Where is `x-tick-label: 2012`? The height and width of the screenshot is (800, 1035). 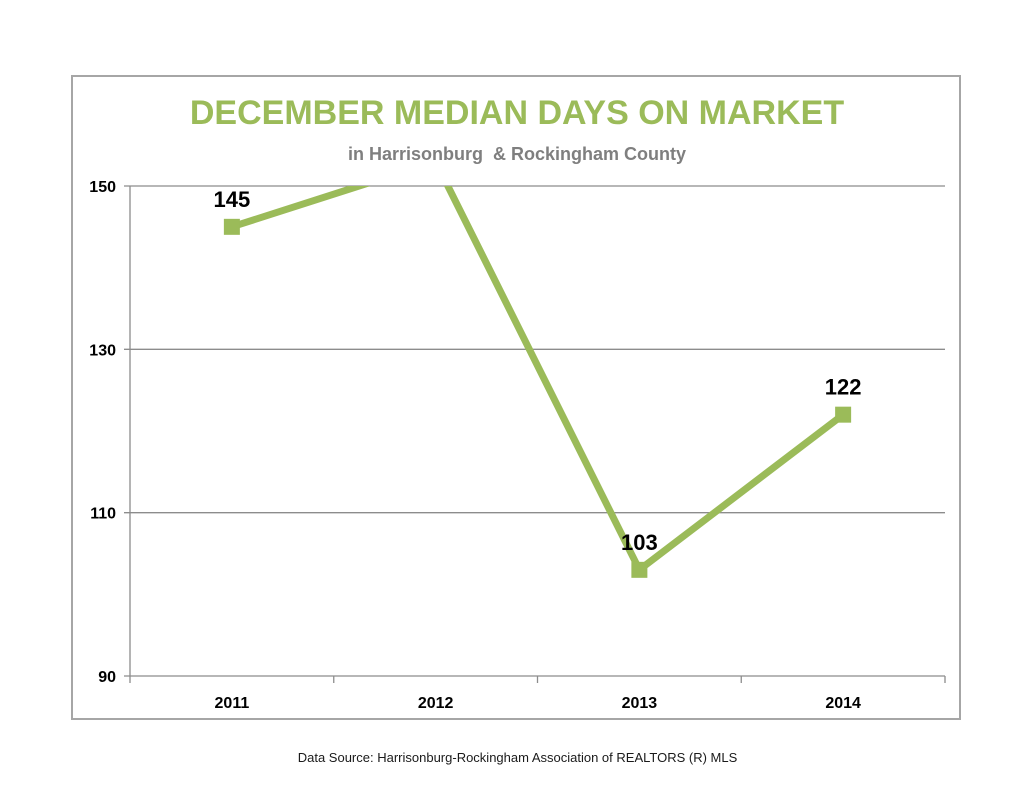 x-tick-label: 2012 is located at coordinates (436, 703).